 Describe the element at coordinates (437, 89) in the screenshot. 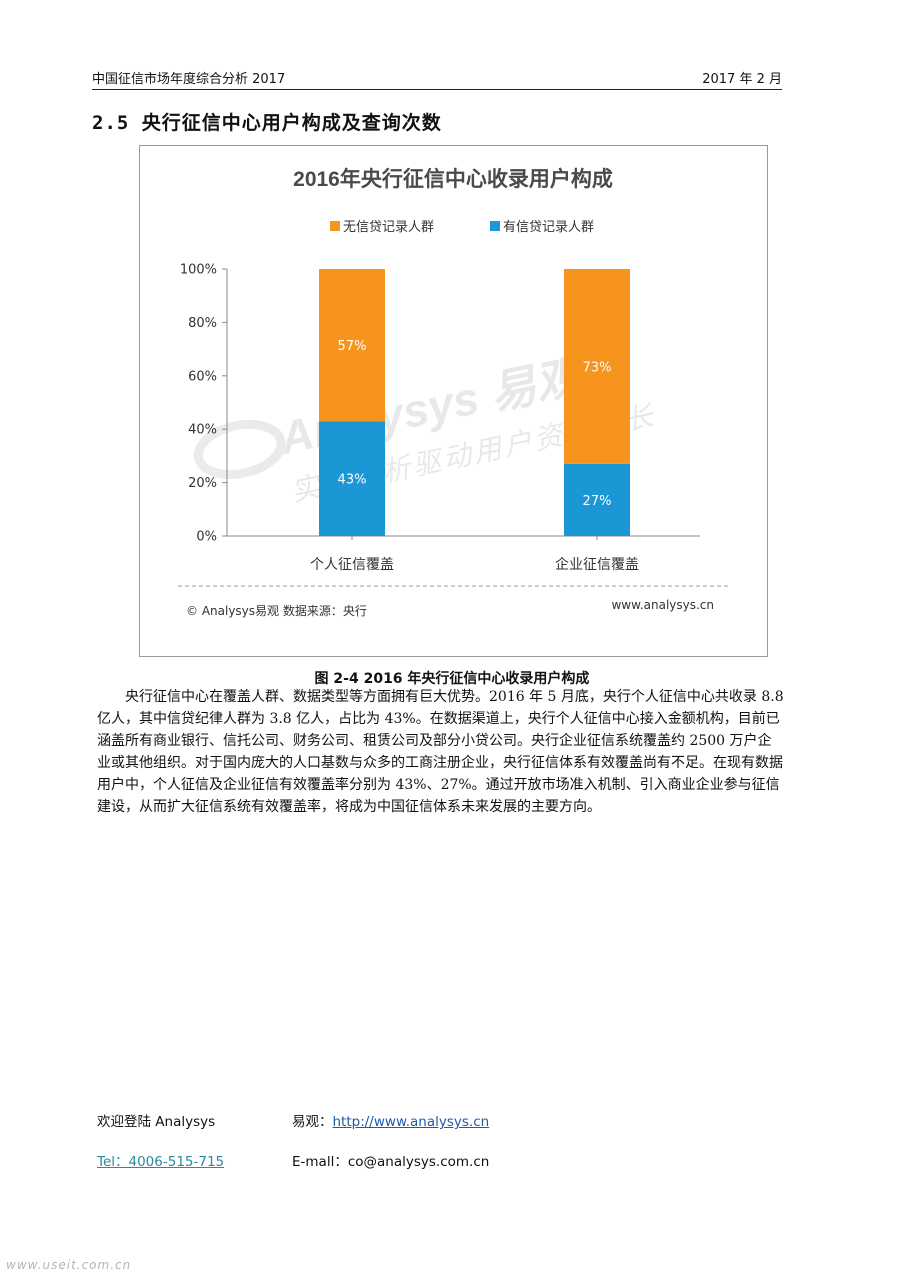

I see `header-divider` at that location.